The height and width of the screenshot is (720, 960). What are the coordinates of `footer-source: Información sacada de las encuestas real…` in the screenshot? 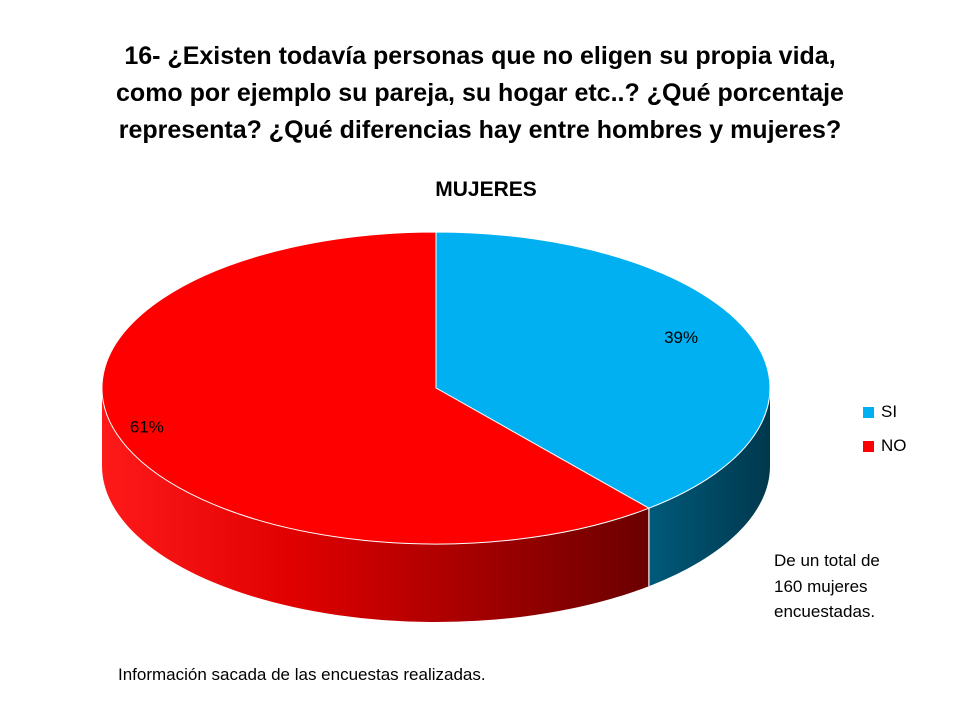 It's located at (302, 674).